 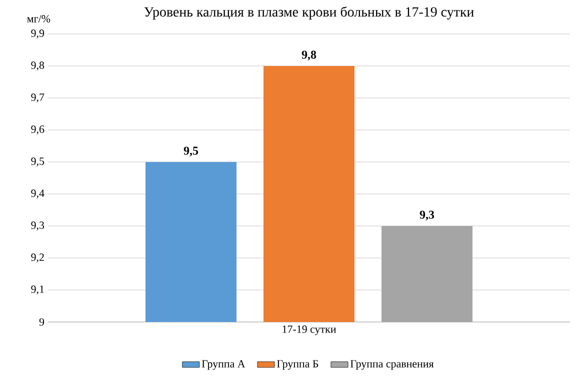 I want to click on y-tick-label: 9,5, so click(x=37, y=162).